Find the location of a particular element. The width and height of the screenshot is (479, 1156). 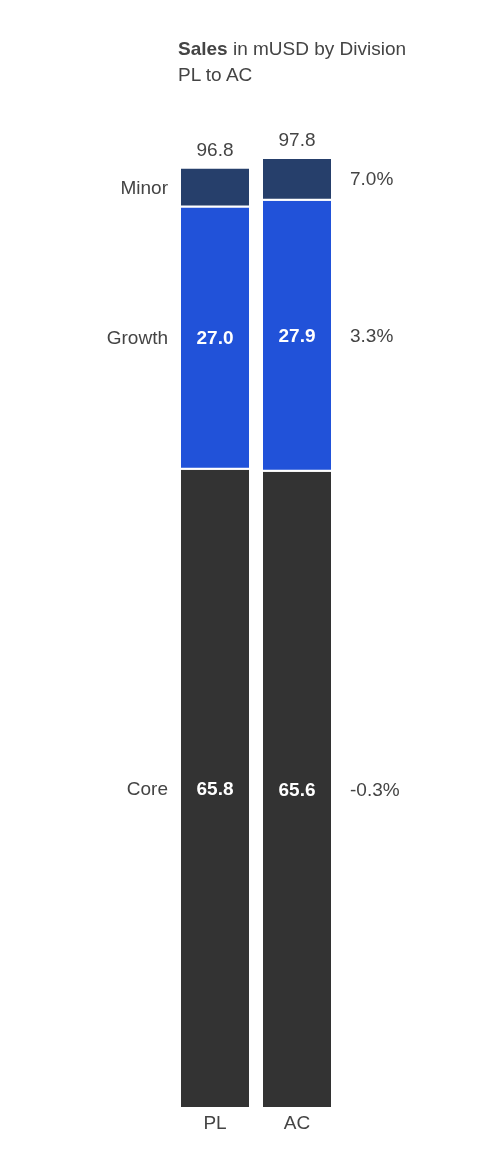

total-label: 97.8 is located at coordinates (297, 139).